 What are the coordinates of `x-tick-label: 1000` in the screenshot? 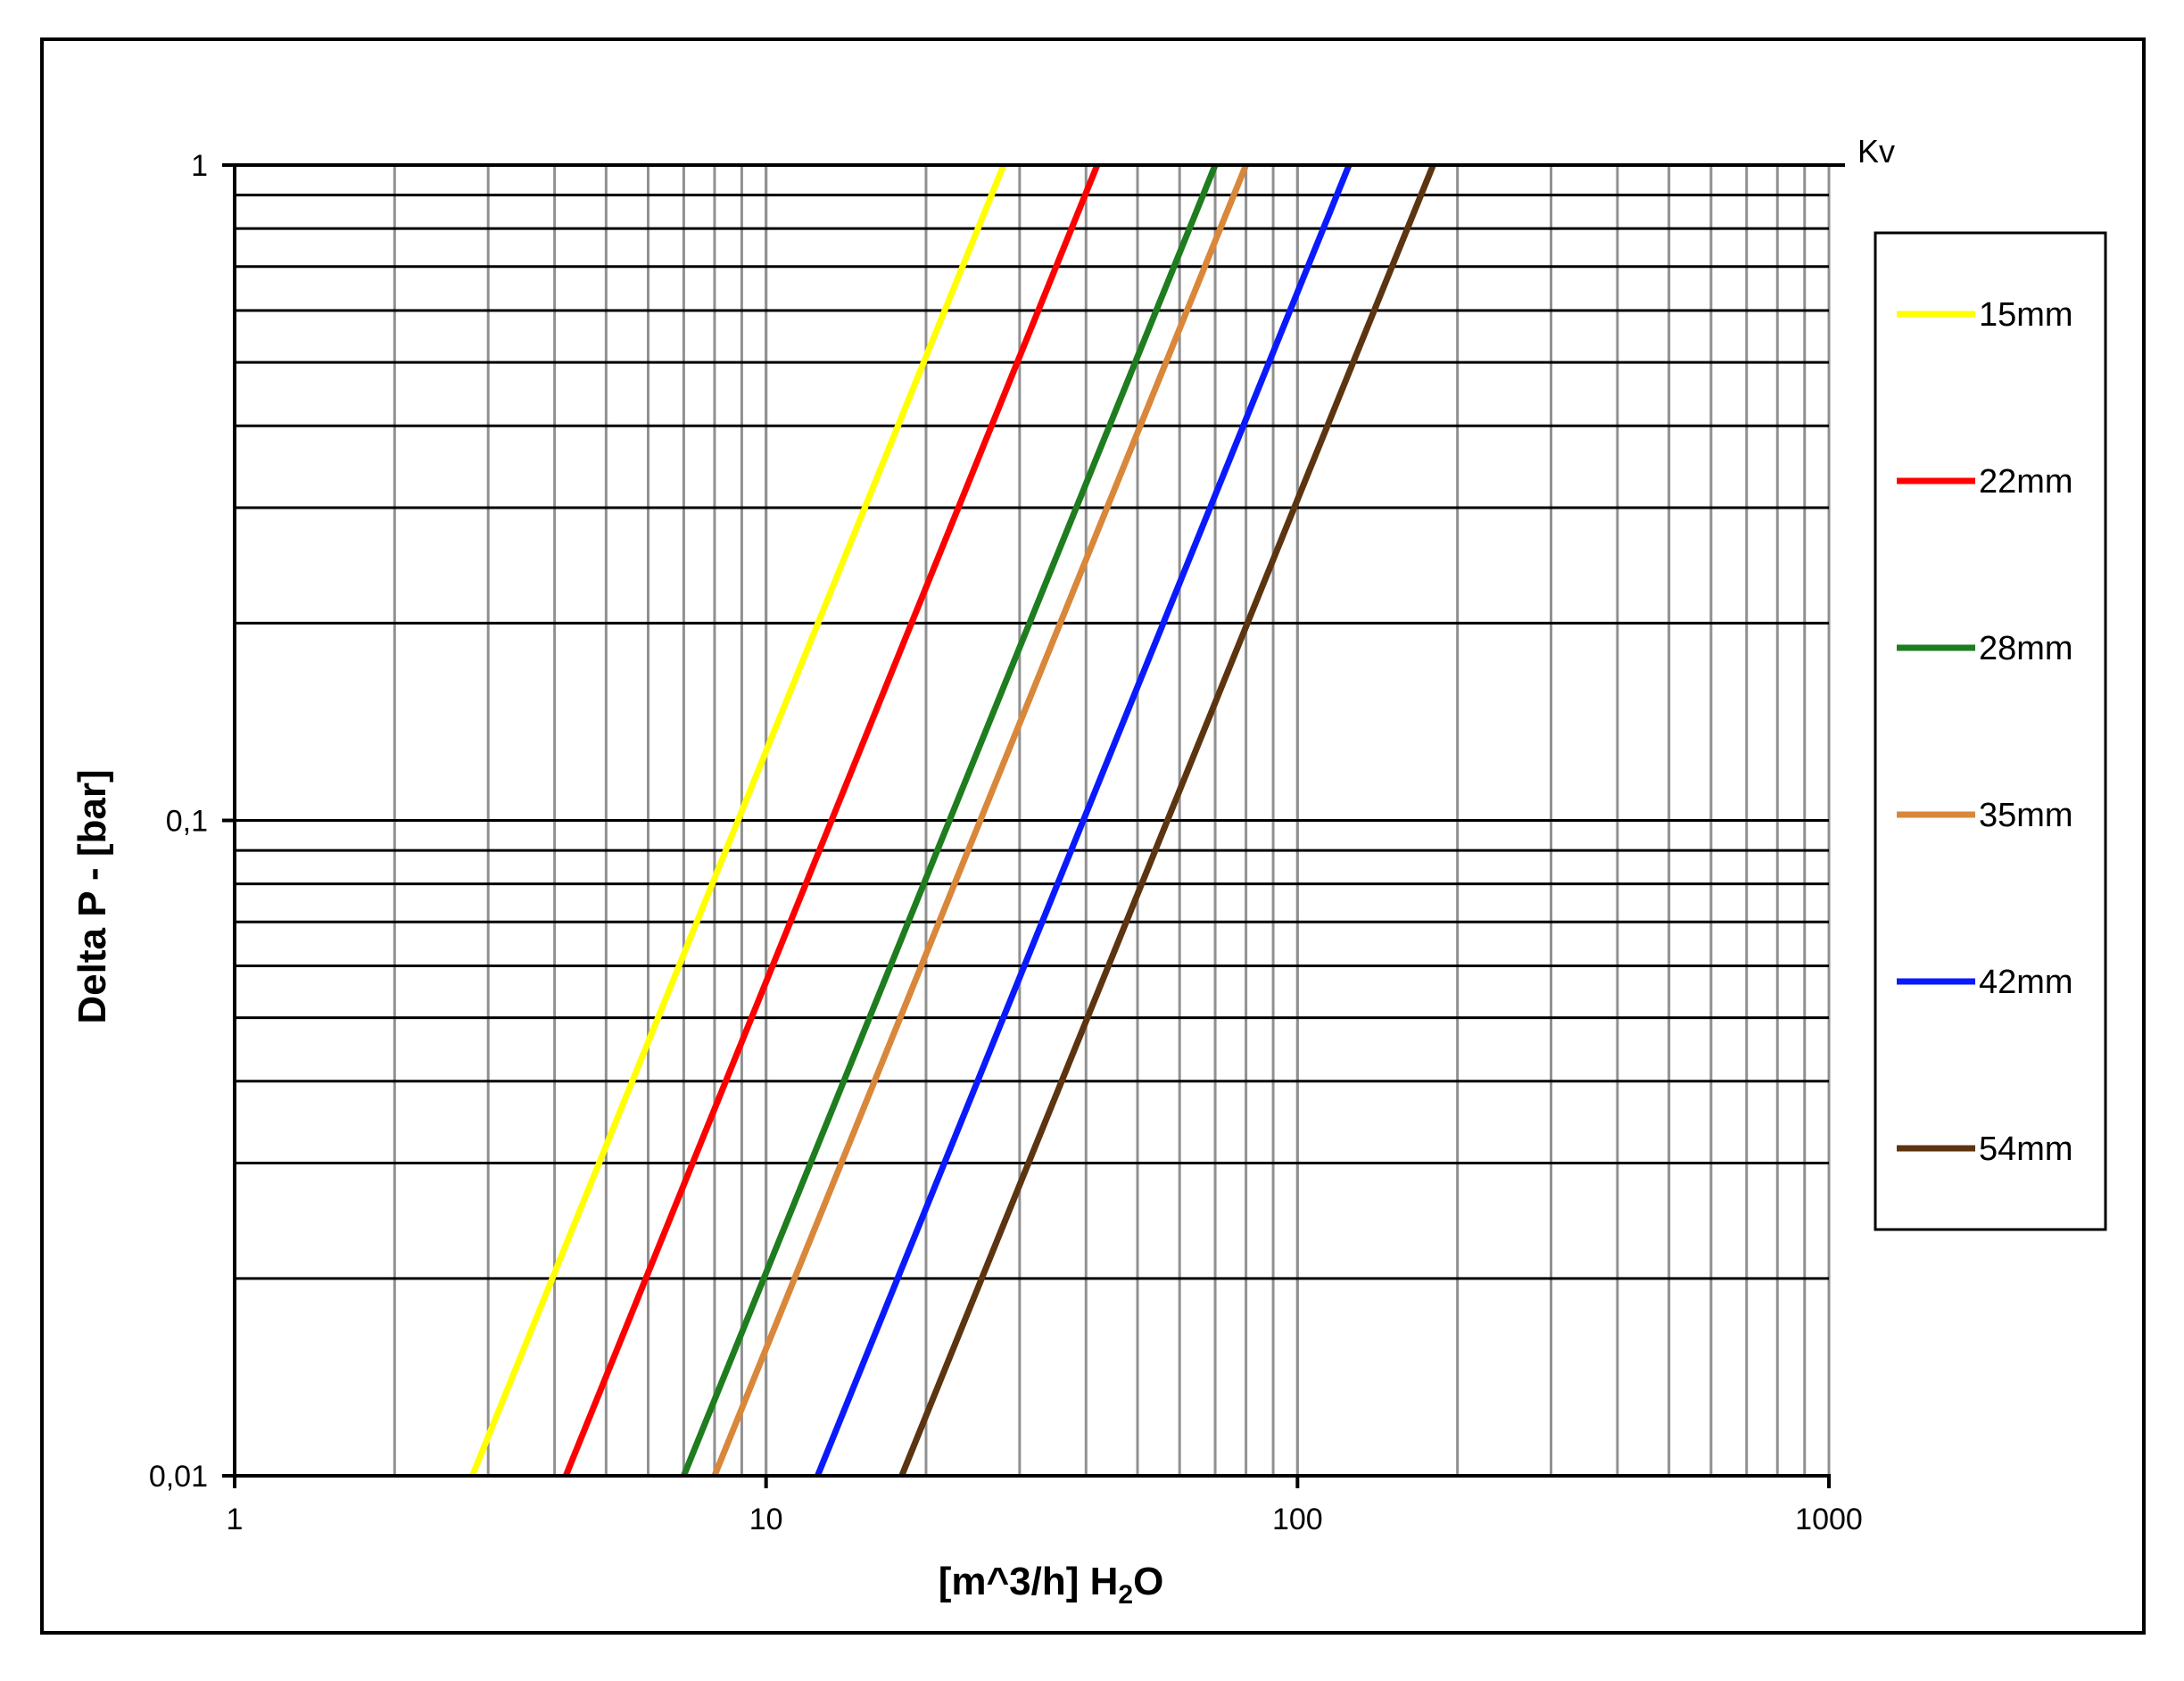 It's located at (1829, 1519).